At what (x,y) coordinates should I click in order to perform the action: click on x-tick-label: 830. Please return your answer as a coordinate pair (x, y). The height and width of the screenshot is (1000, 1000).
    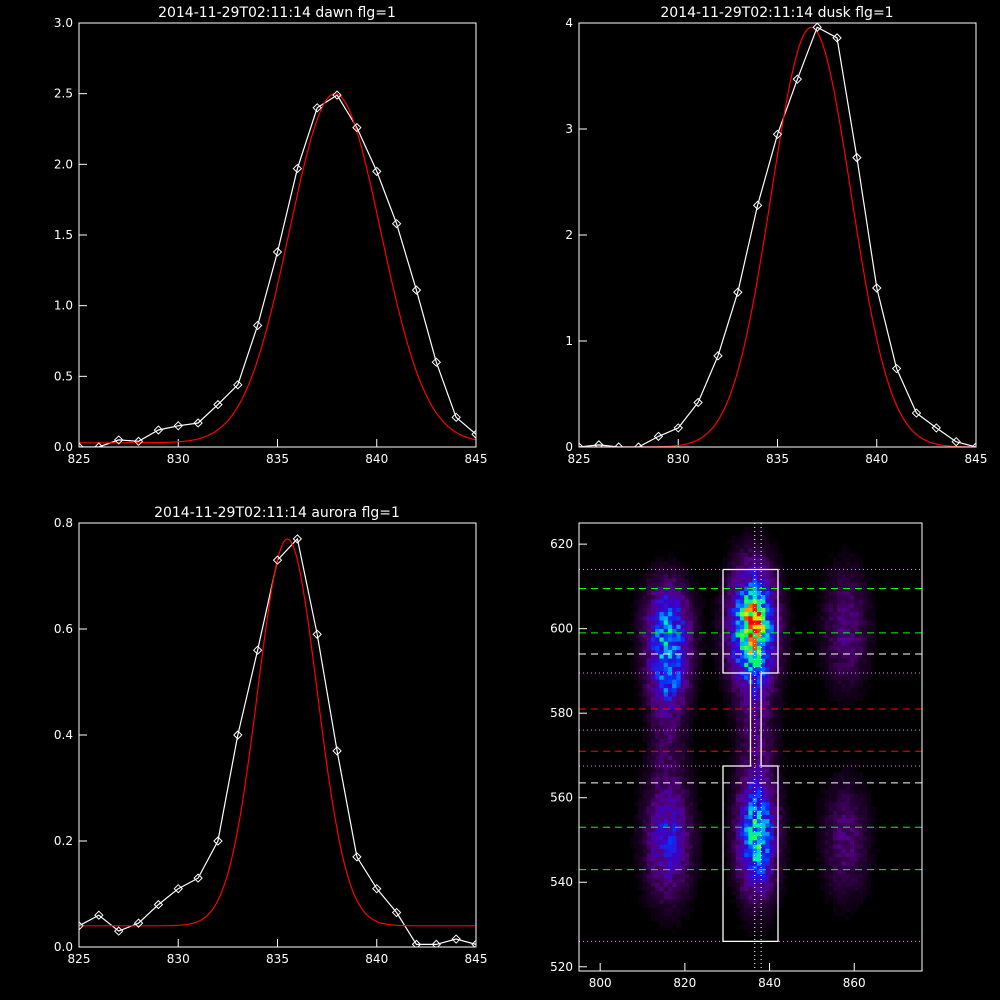
    Looking at the image, I should click on (678, 459).